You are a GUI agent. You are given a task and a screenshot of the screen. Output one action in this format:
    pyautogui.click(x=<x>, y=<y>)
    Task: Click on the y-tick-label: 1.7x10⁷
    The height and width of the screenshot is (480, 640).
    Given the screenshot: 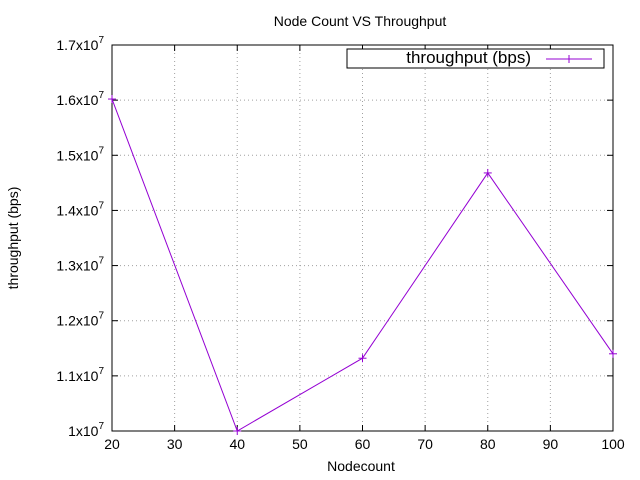 What is the action you would take?
    pyautogui.click(x=80, y=44)
    